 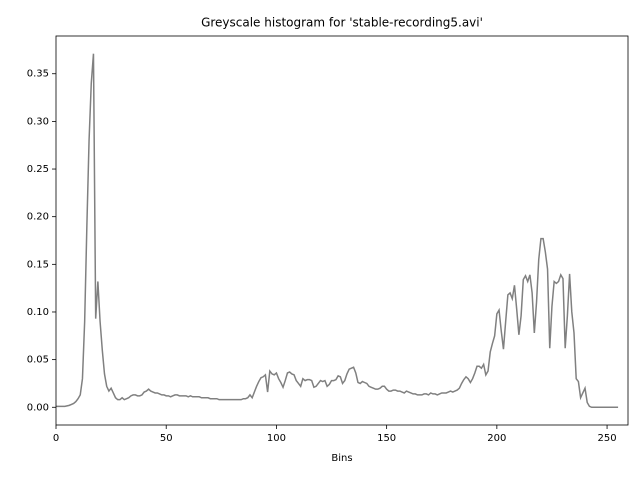 What do you see at coordinates (166, 438) in the screenshot?
I see `x-tick-label: 50` at bounding box center [166, 438].